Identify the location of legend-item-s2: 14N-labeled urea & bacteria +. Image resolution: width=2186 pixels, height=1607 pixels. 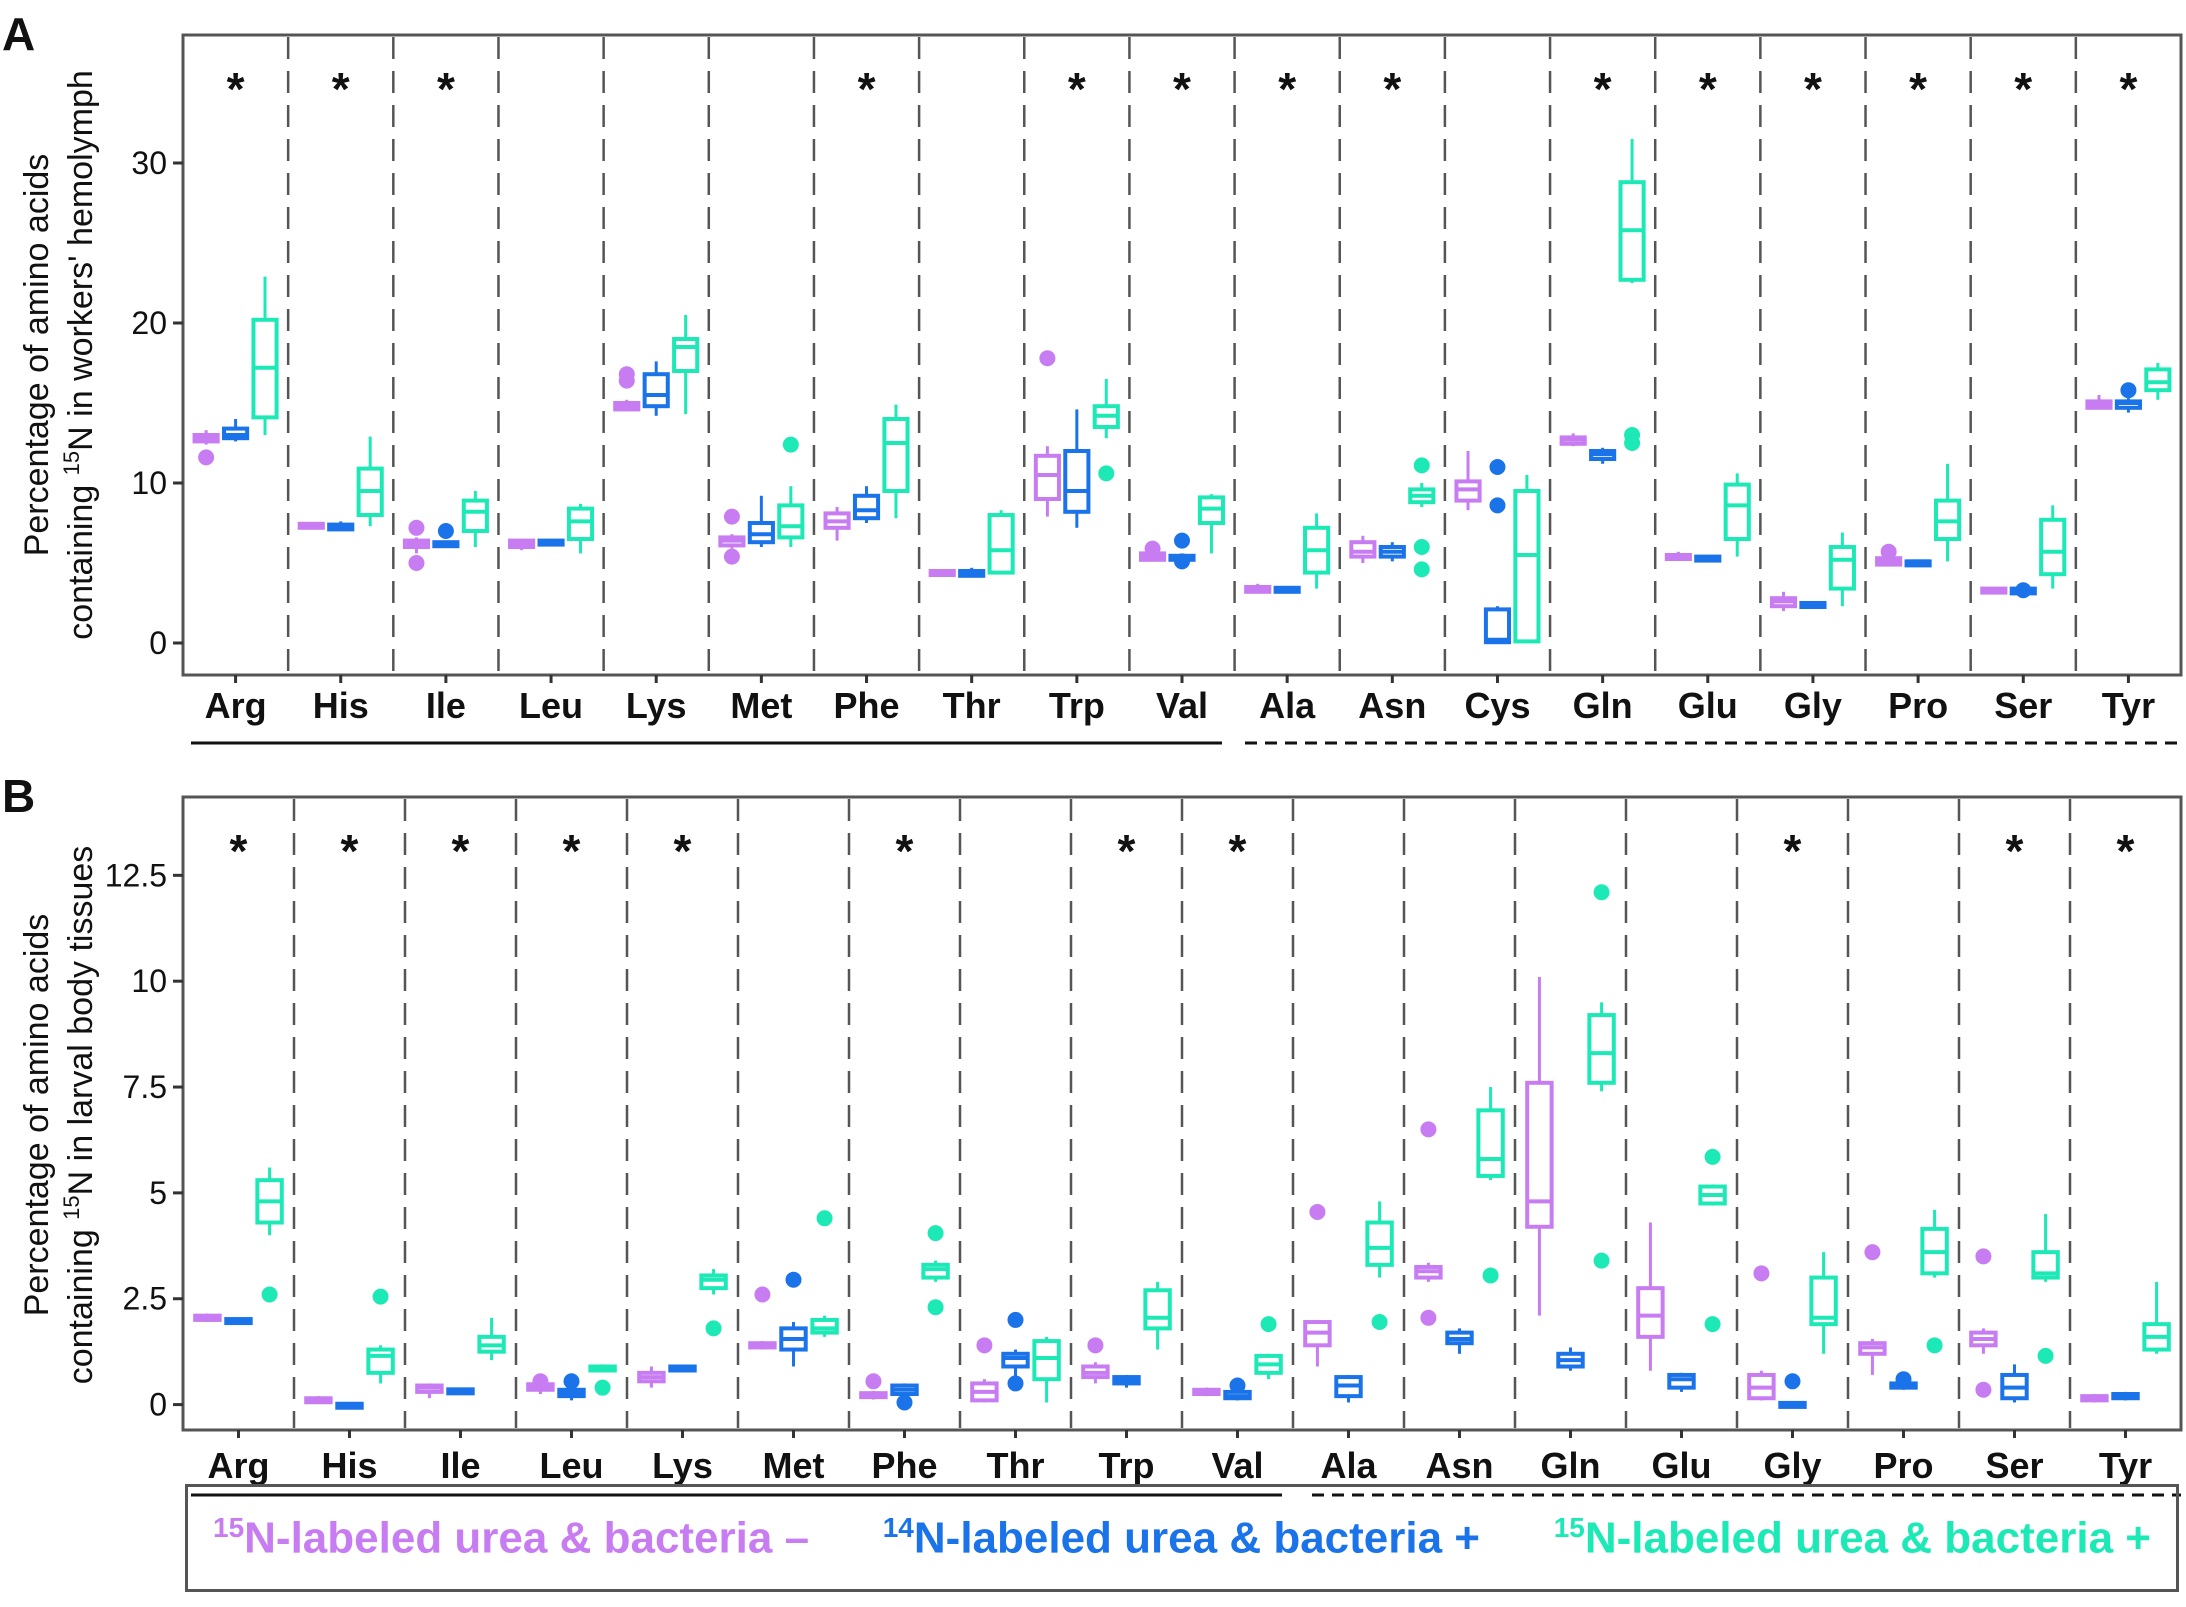
(1181, 1538).